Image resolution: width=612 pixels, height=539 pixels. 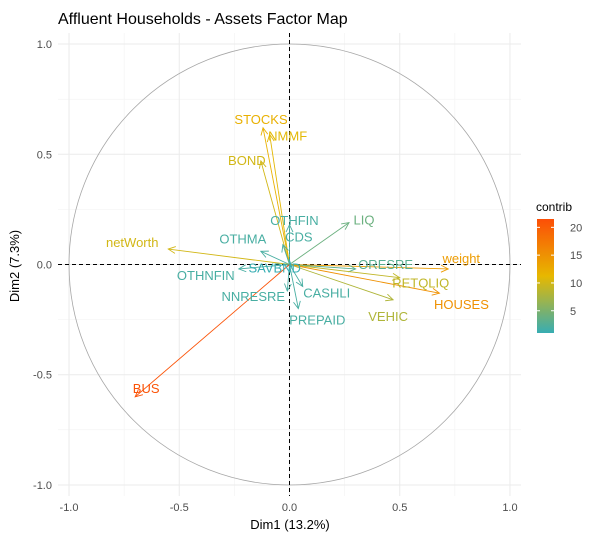 I want to click on arrow-othma, so click(x=274, y=257).